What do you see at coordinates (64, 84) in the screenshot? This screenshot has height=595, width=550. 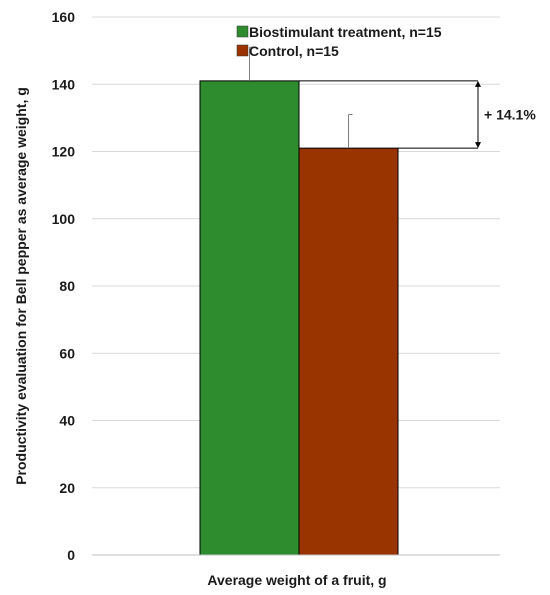 I see `y-tick-label-140: 140` at bounding box center [64, 84].